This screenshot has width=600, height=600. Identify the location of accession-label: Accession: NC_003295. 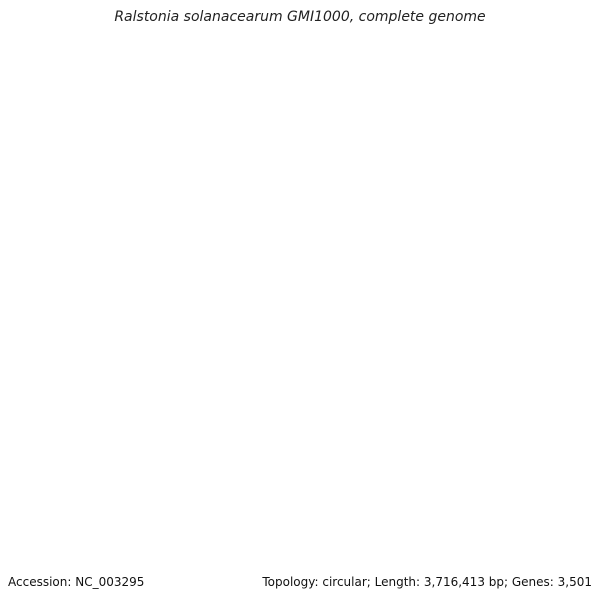
(76, 582).